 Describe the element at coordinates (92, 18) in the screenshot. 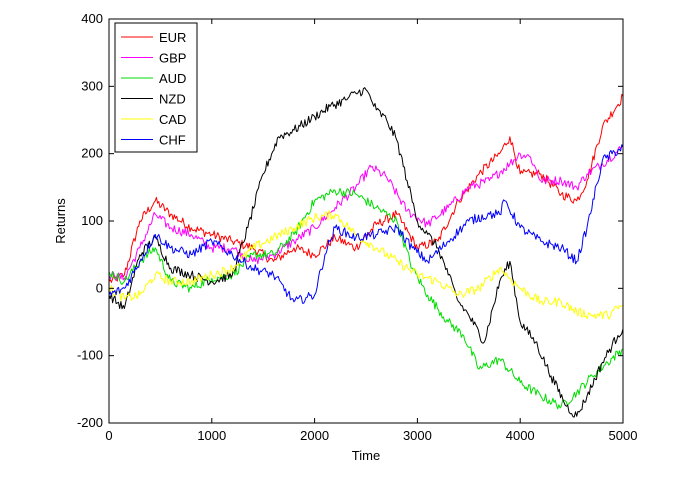

I see `y-tick-label: 400` at that location.